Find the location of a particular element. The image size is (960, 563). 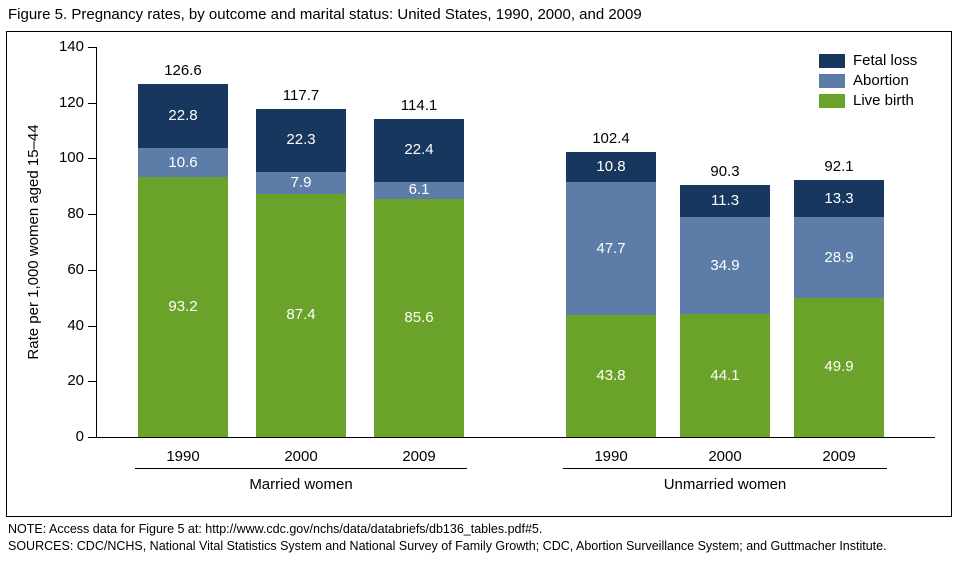

legend-label-fetal-loss: Fetal loss is located at coordinates (885, 60).